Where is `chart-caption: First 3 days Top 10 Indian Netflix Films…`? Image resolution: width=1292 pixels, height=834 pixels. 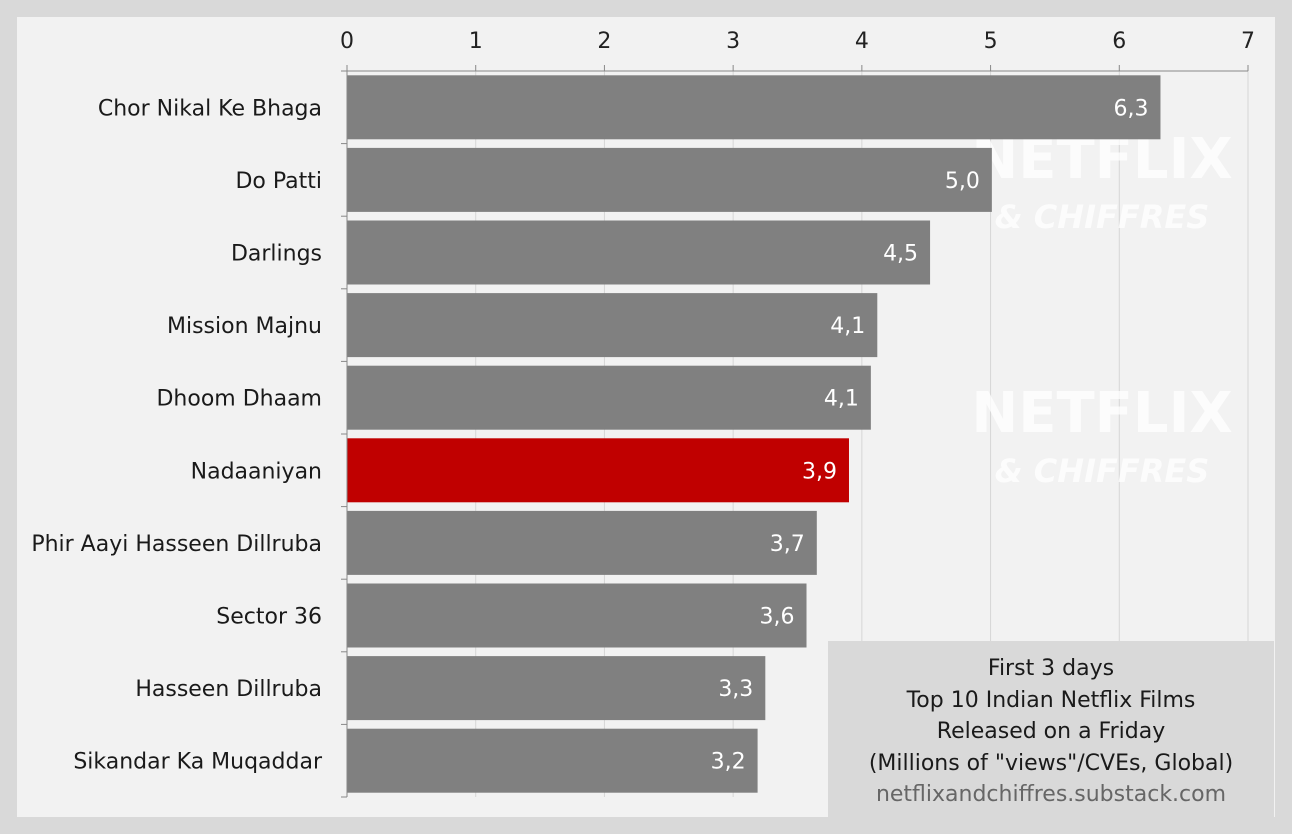 chart-caption: First 3 days Top 10 Indian Netflix Films… is located at coordinates (1051, 729).